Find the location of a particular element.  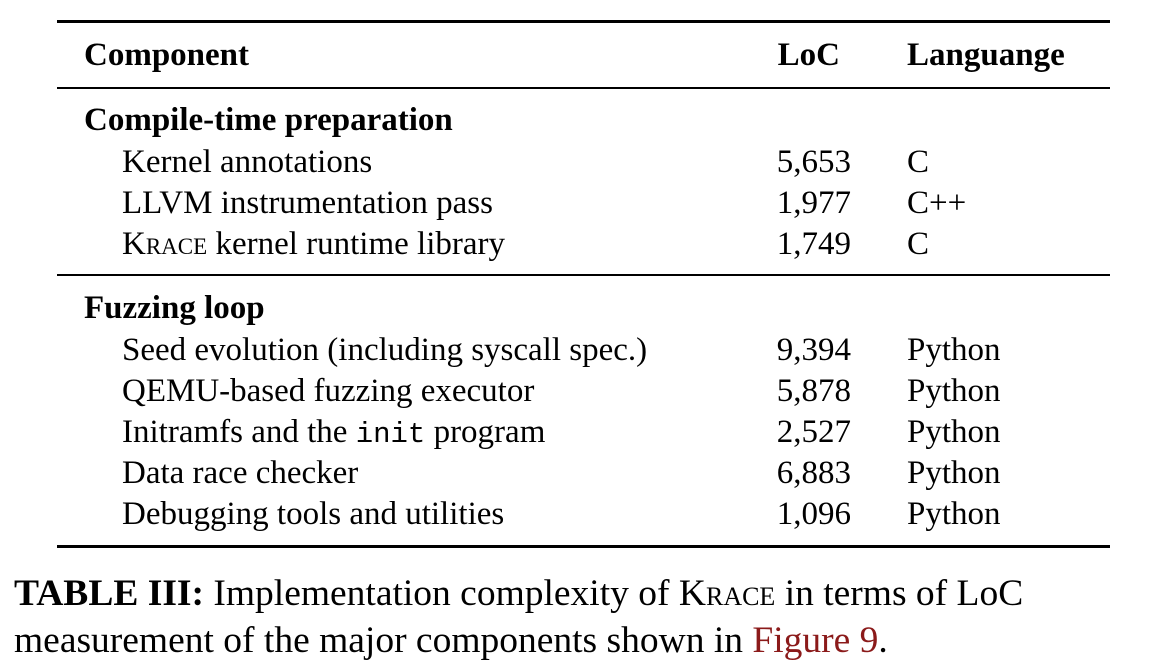

header-loc: LoC is located at coordinates (808, 55).